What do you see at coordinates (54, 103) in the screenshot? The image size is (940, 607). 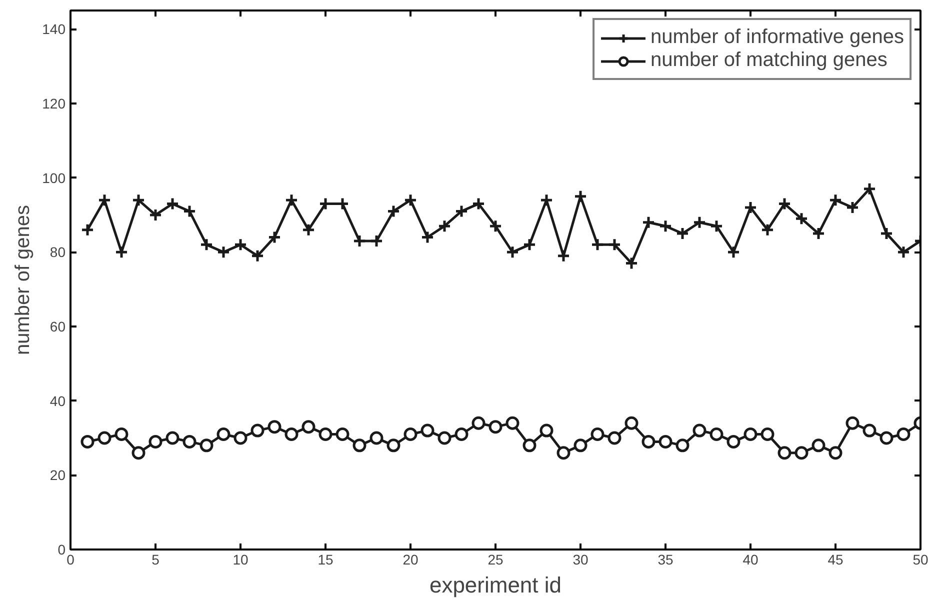 I see `y-tick-label: 120` at bounding box center [54, 103].